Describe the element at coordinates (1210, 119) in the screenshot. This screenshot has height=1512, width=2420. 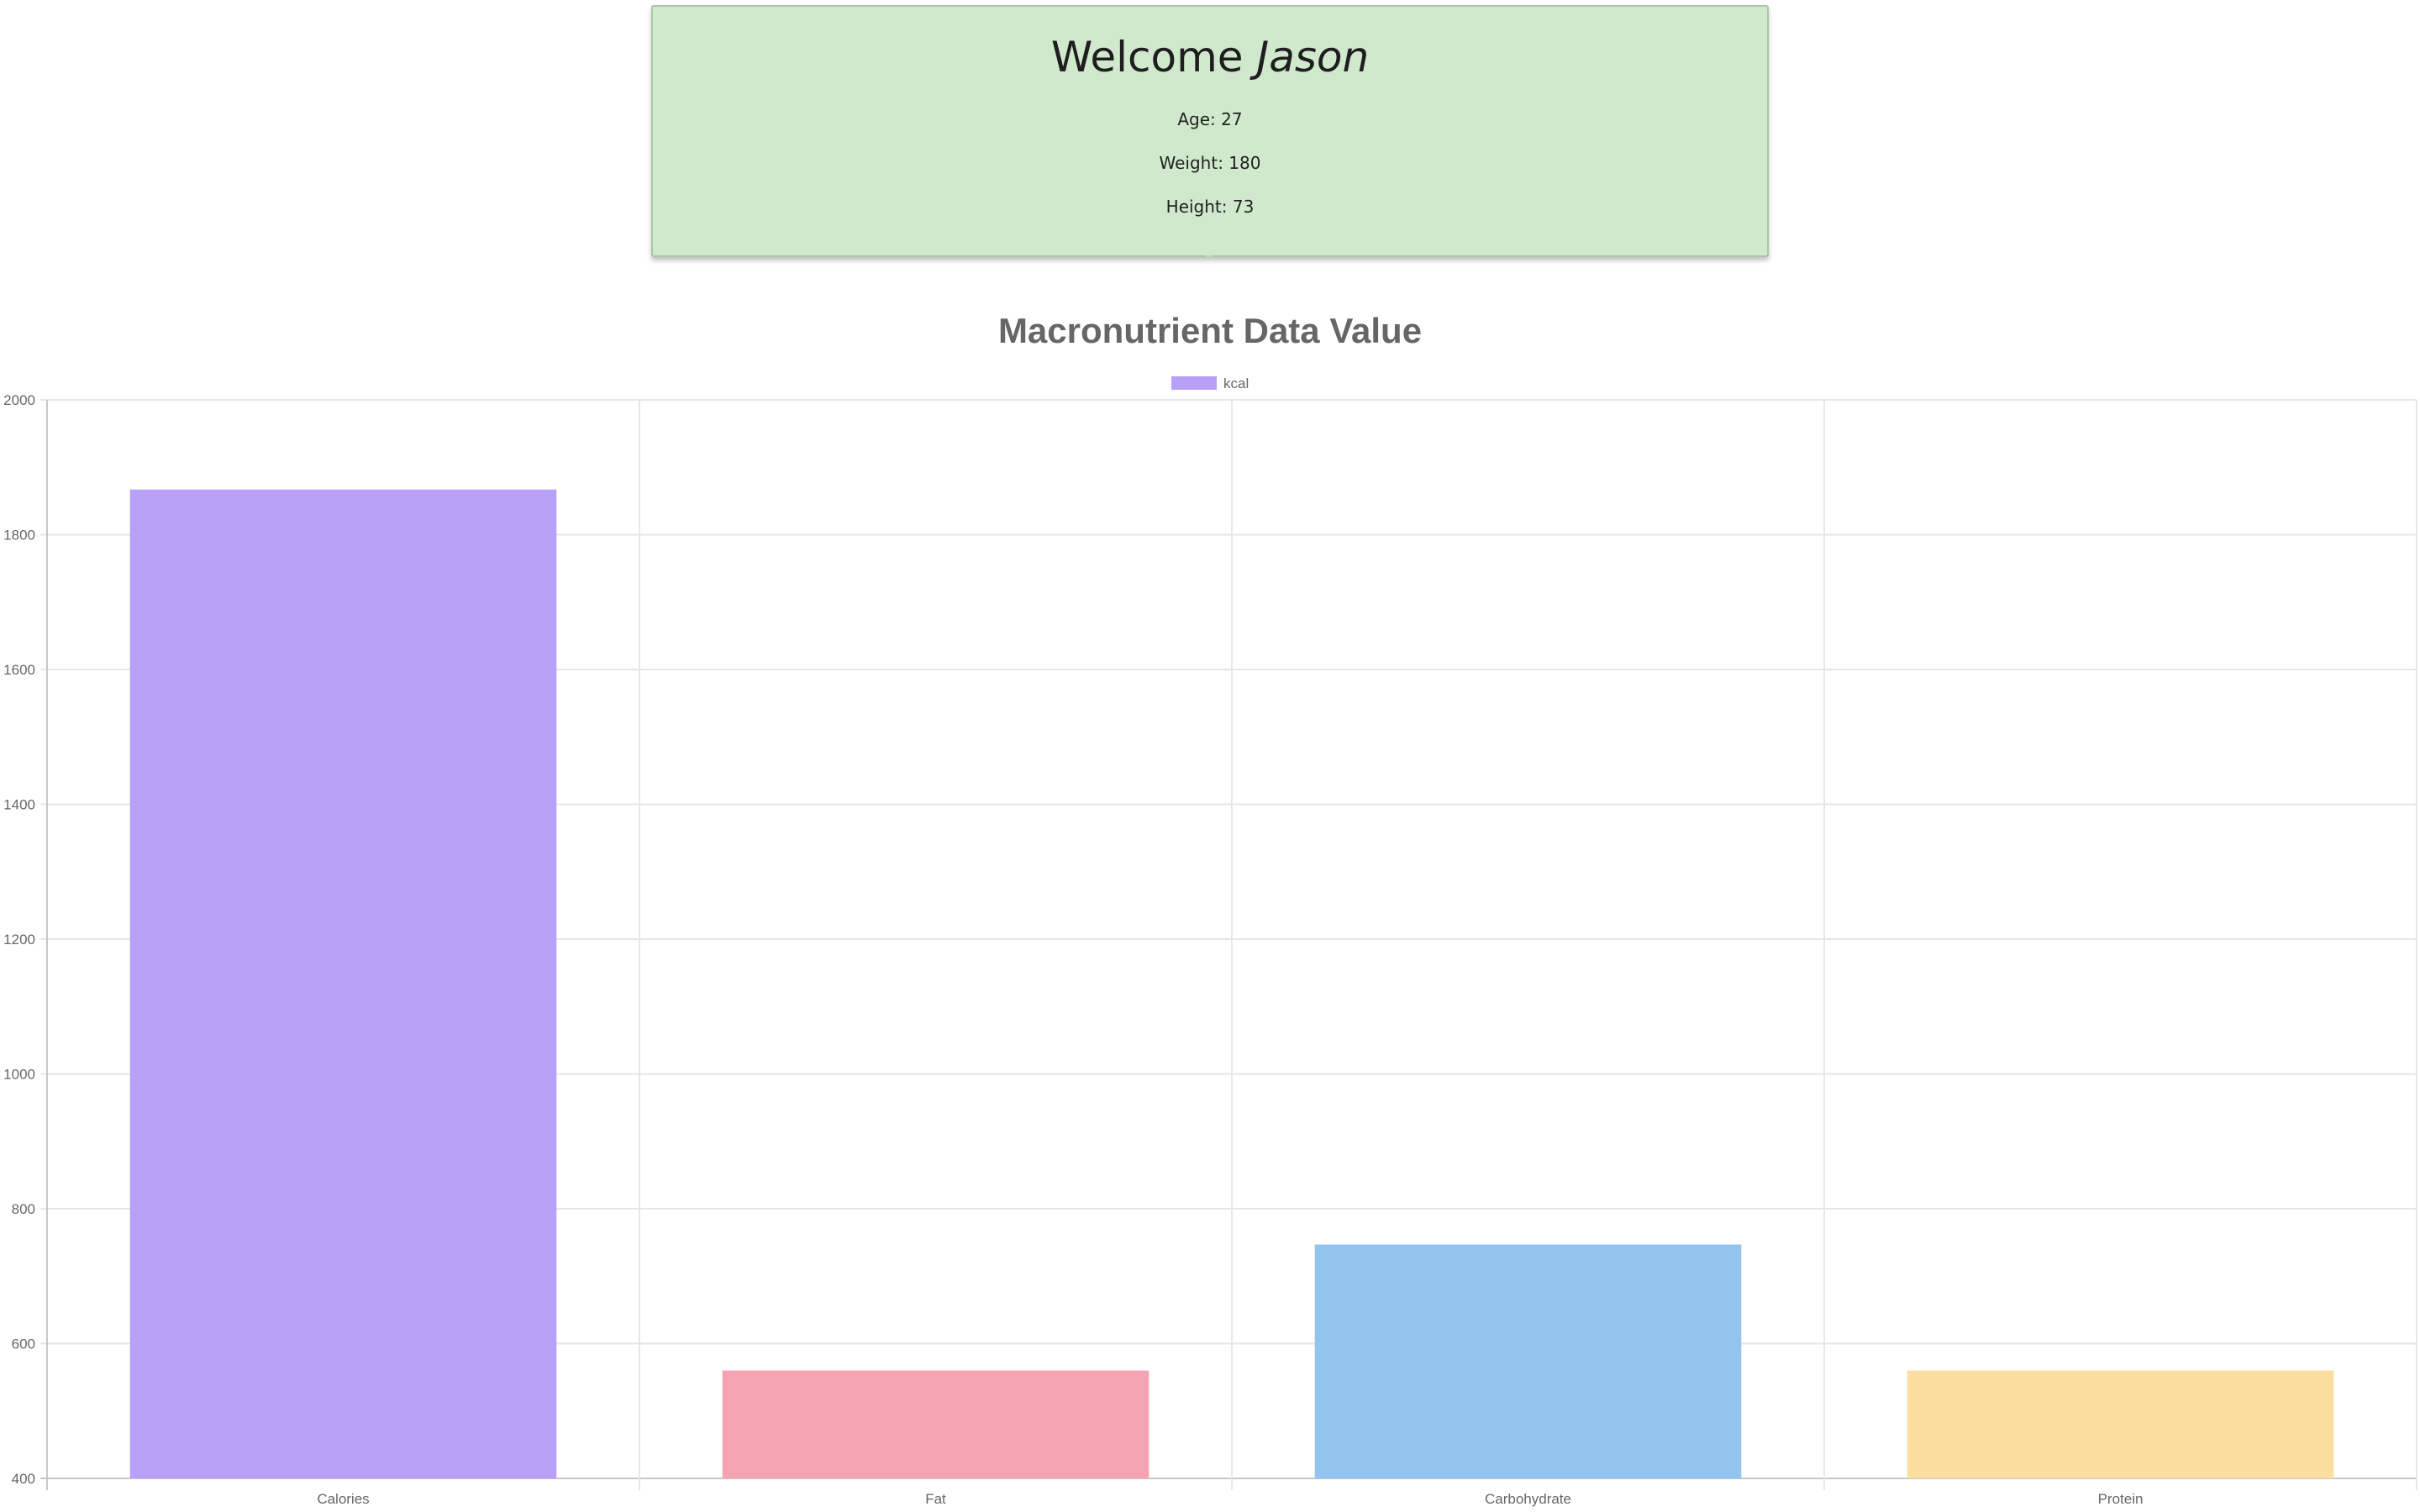
I see `age-text: Age: 27` at that location.